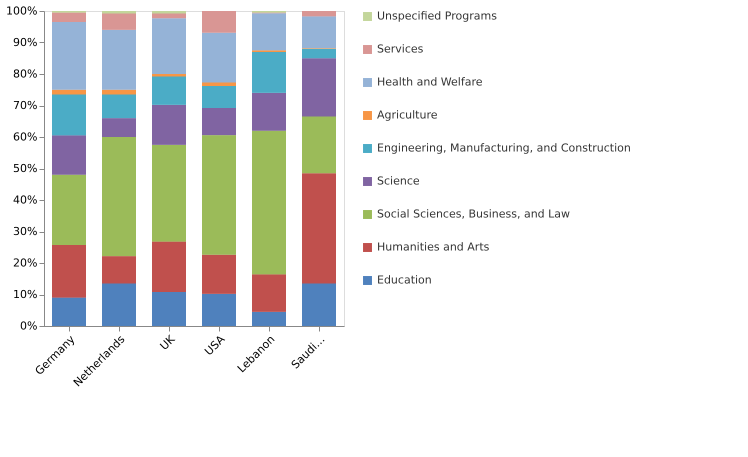  Describe the element at coordinates (25, 74) in the screenshot. I see `y-tick-label: 80%` at that location.